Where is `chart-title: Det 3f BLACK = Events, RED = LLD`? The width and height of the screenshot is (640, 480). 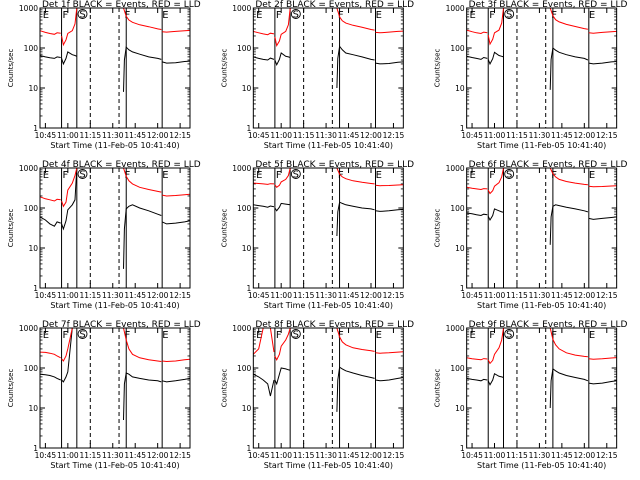
chart-title: Det 3f BLACK = Events, RED = LLD is located at coordinates (548, 5).